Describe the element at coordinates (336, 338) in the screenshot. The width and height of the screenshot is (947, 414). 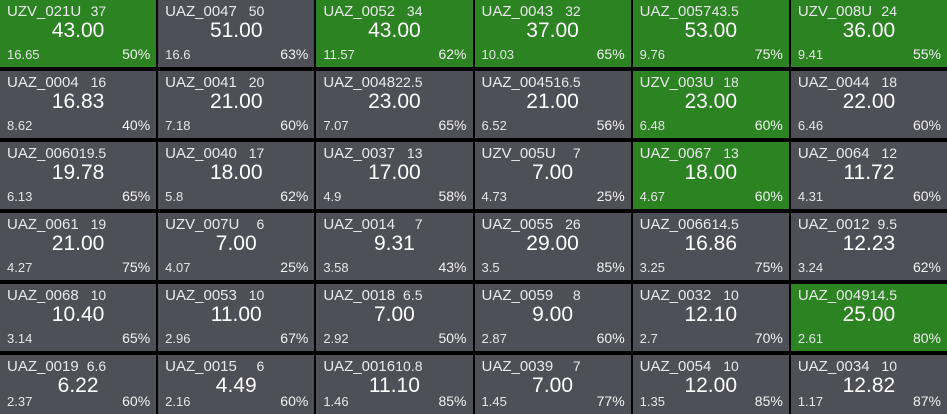
I see `tile-subvalue: 2.92` at that location.